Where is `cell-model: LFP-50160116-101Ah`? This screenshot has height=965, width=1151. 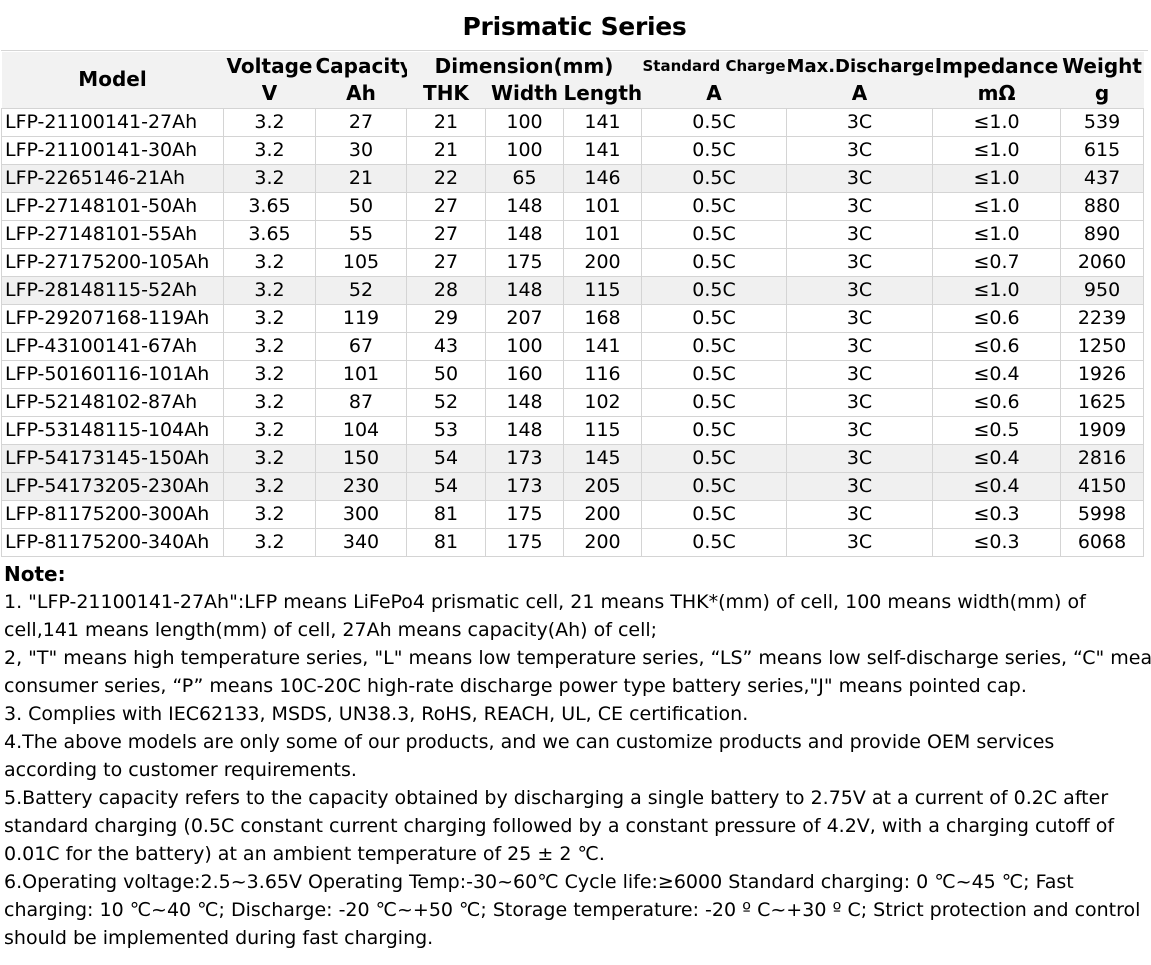 cell-model: LFP-50160116-101Ah is located at coordinates (112, 374).